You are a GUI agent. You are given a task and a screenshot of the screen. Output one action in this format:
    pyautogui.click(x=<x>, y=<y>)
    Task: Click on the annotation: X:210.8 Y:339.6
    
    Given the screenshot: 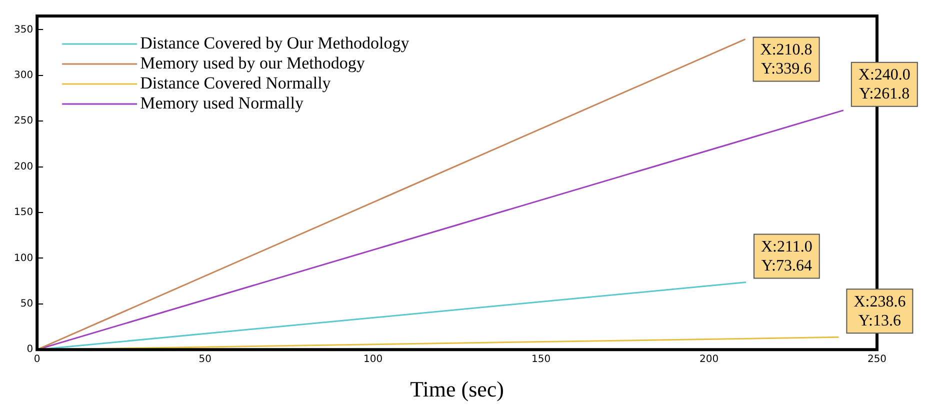 What is the action you would take?
    pyautogui.click(x=786, y=59)
    